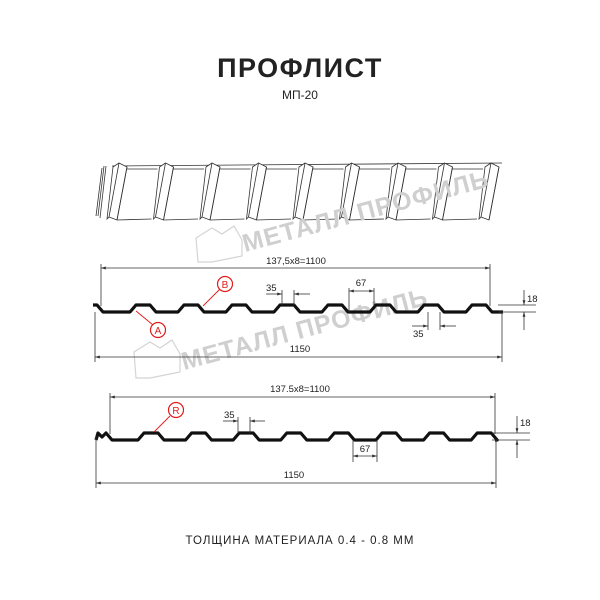 Image resolution: width=600 pixels, height=600 pixels. I want to click on page-subtitle: МП-20, so click(300, 95).